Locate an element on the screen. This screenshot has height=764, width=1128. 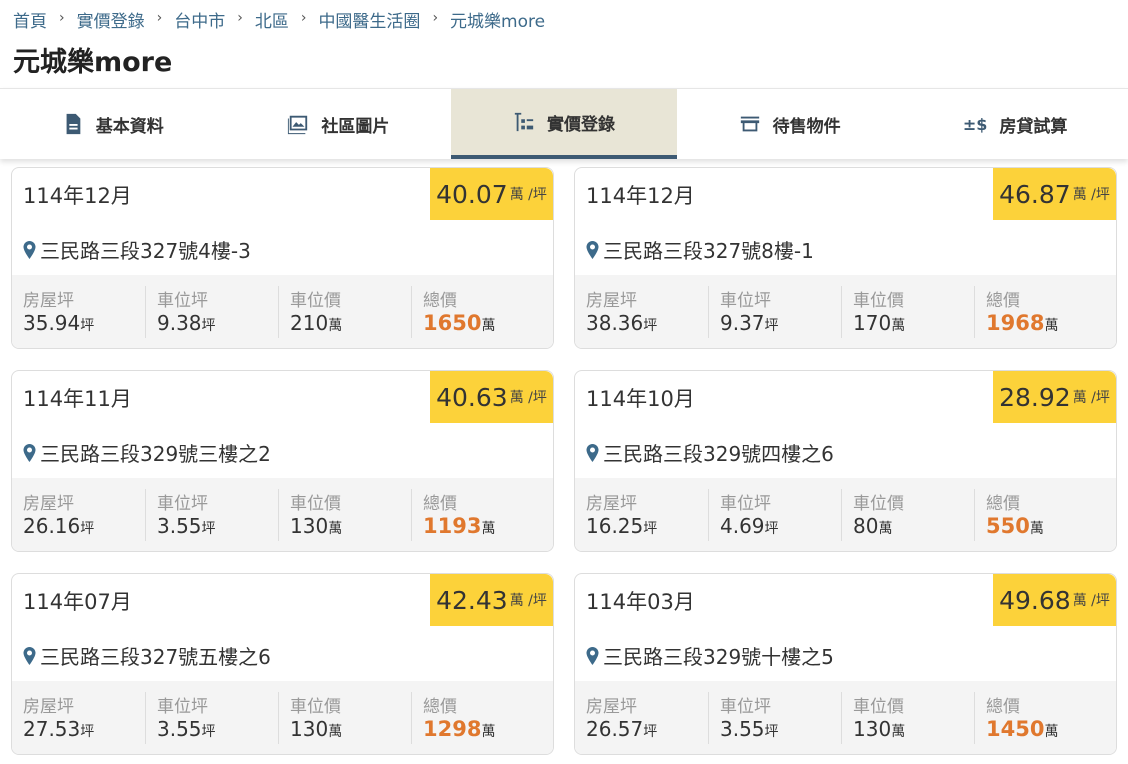
tab-community-photos: 社區圖片 is located at coordinates (339, 124).